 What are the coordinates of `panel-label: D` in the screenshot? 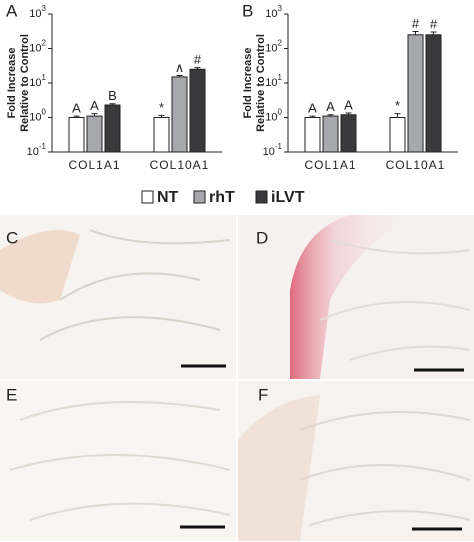 It's located at (262, 237).